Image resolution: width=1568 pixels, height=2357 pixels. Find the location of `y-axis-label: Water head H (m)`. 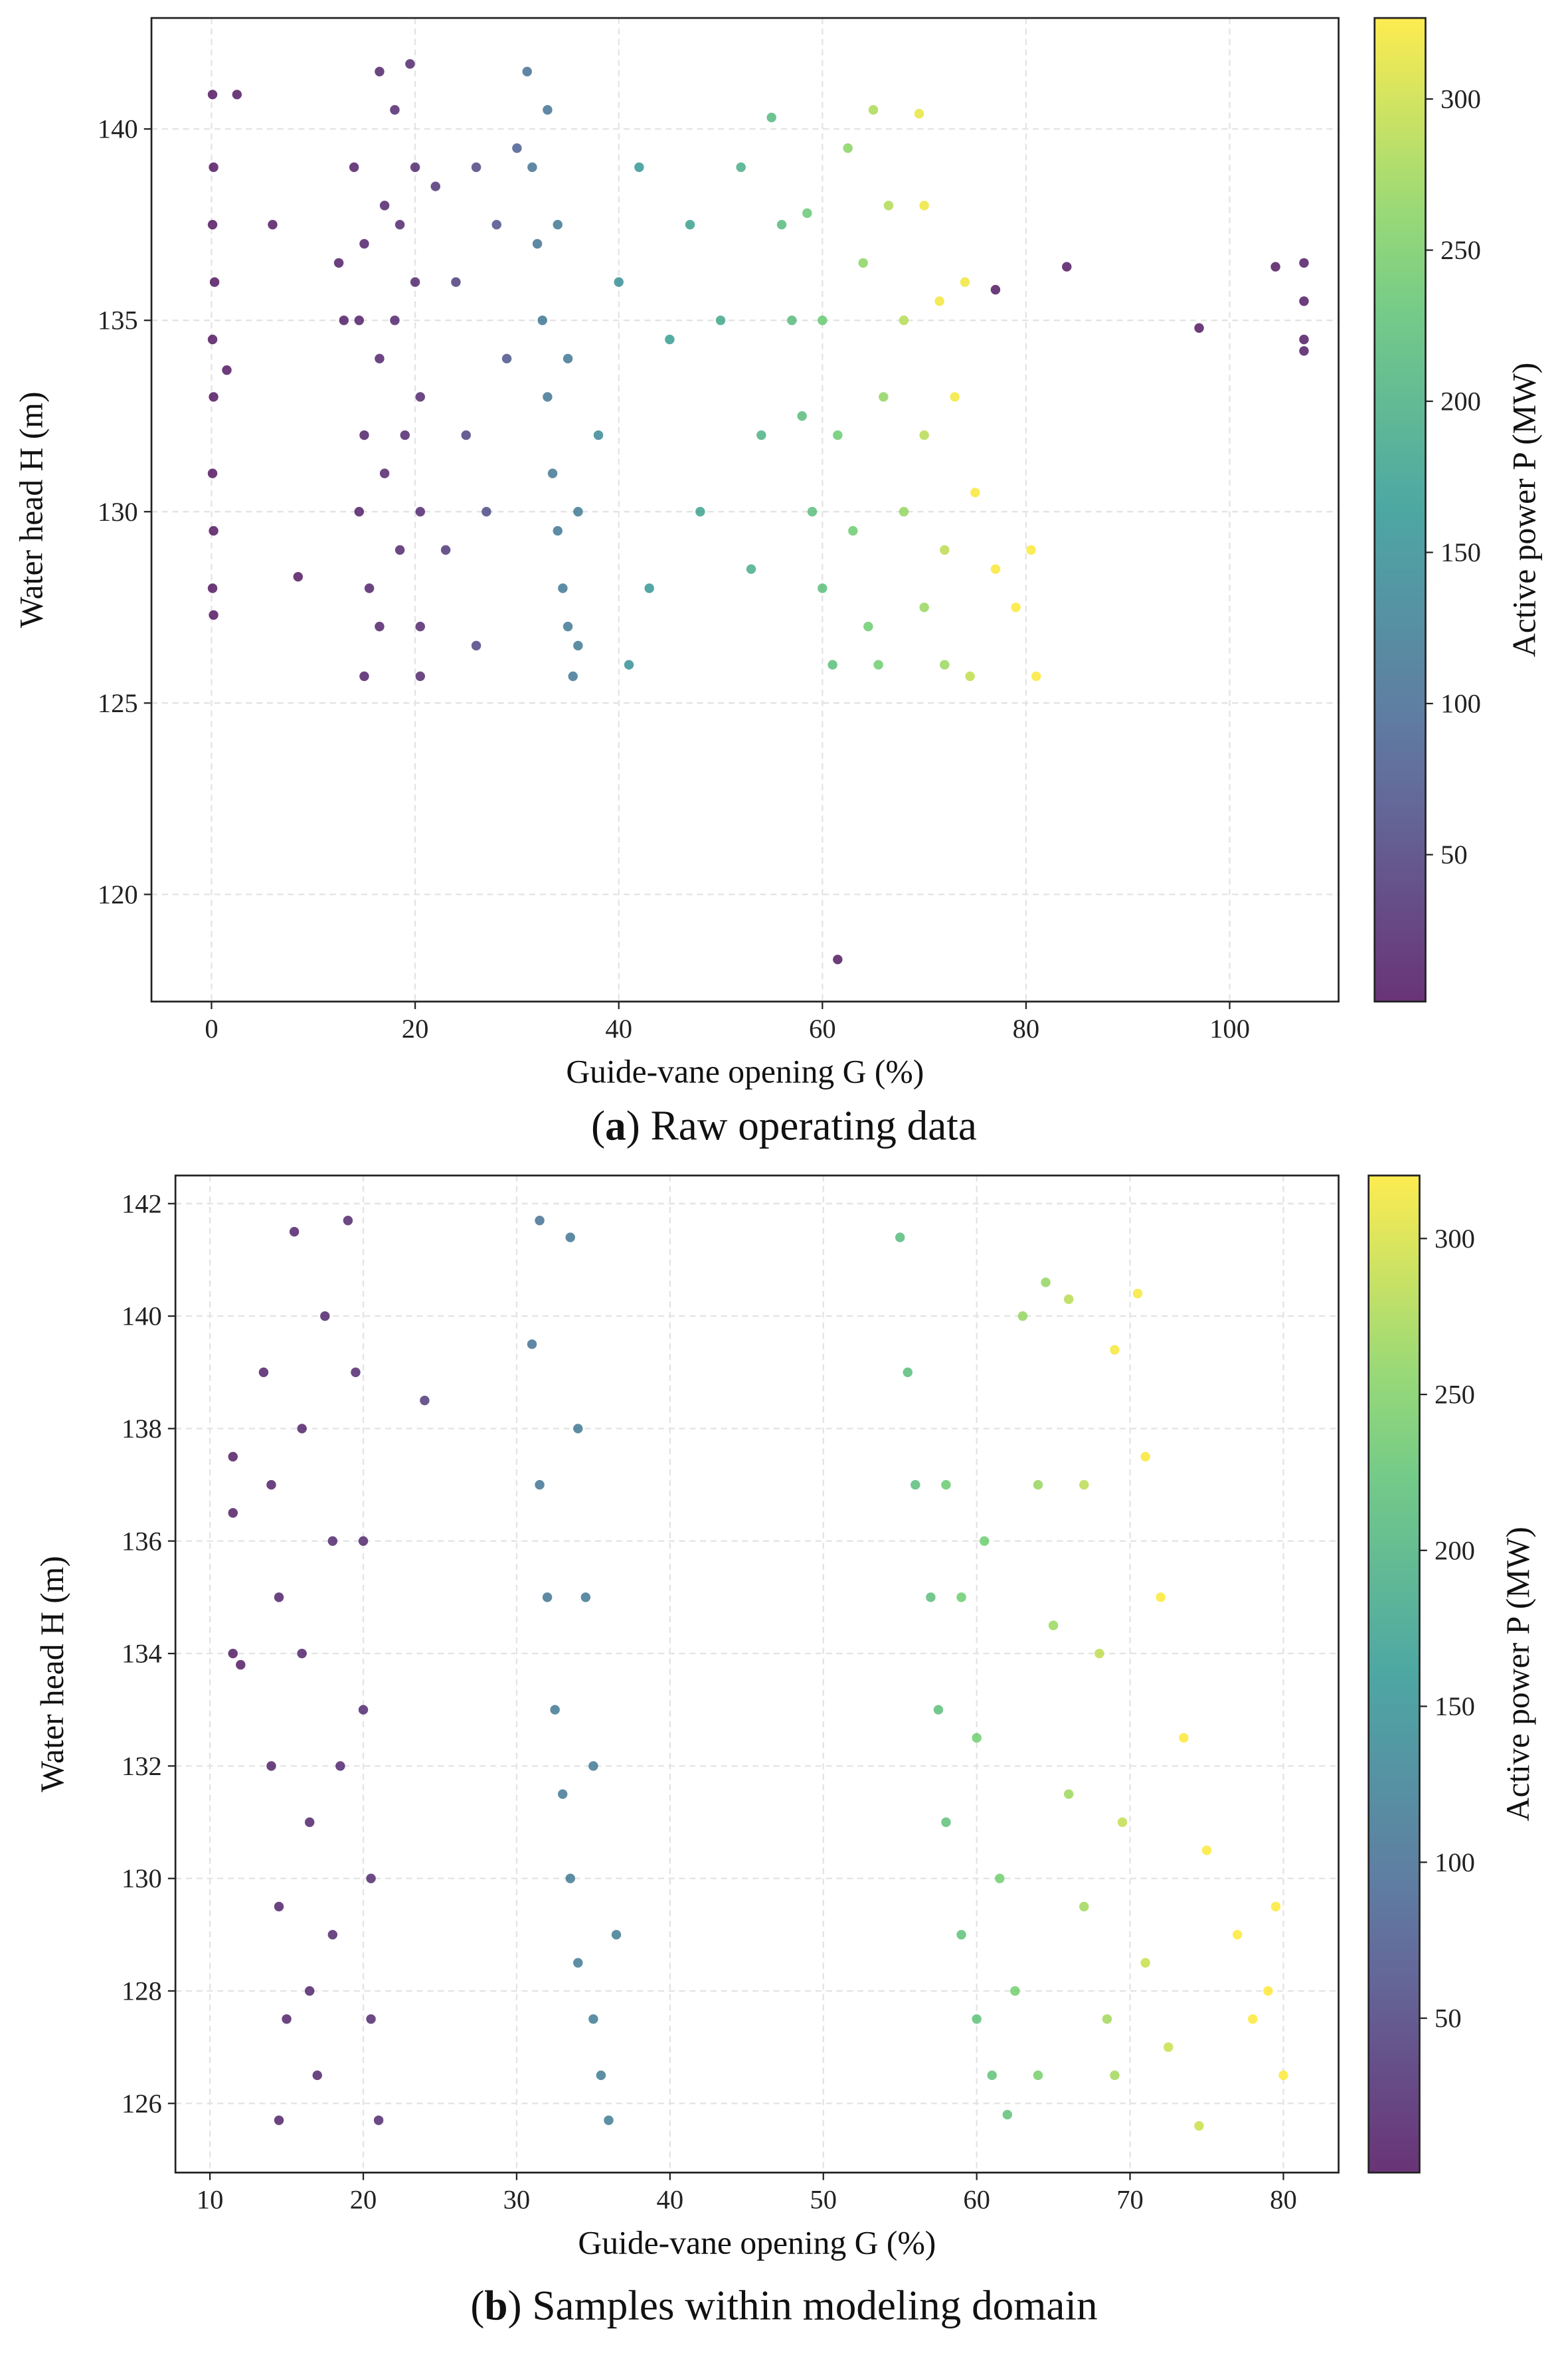

y-axis-label: Water head H (m) is located at coordinates (31, 510).